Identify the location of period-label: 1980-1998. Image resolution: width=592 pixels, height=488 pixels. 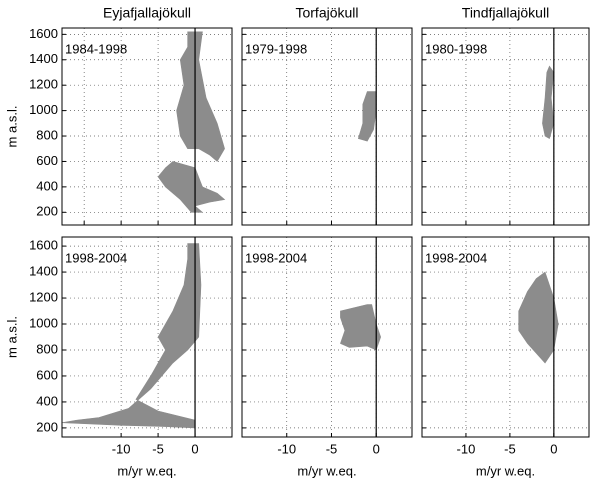
(456, 48).